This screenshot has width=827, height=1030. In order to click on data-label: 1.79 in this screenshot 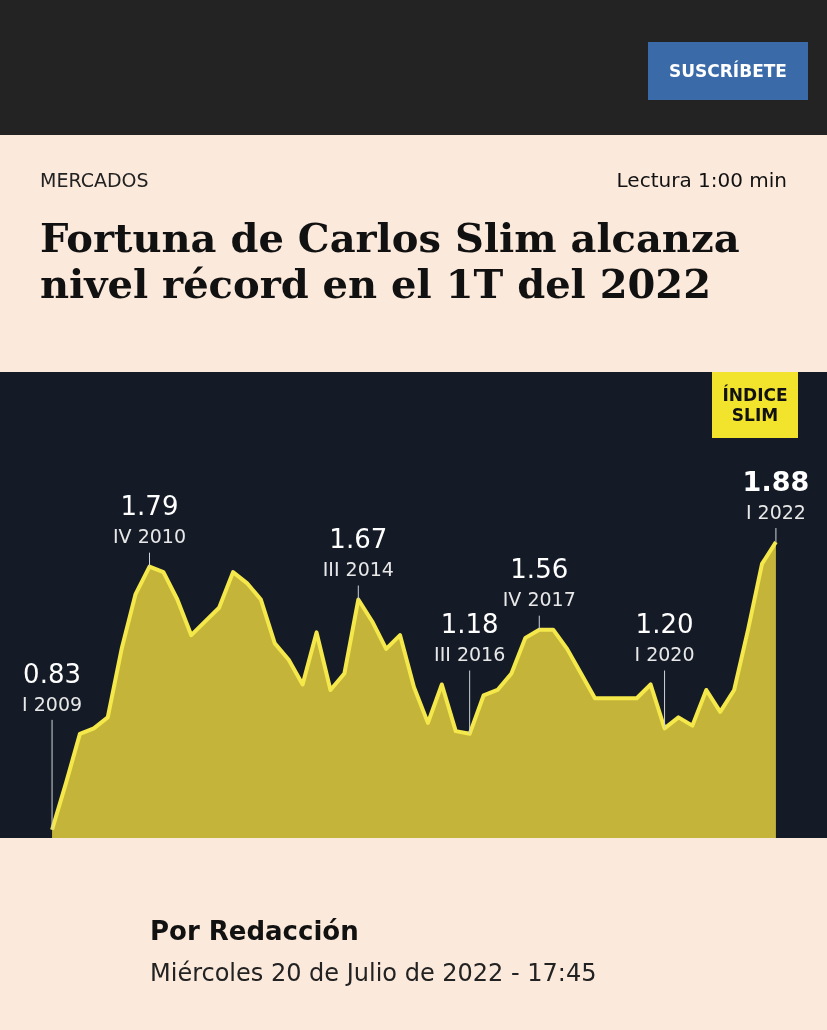, I will do `click(149, 506)`.